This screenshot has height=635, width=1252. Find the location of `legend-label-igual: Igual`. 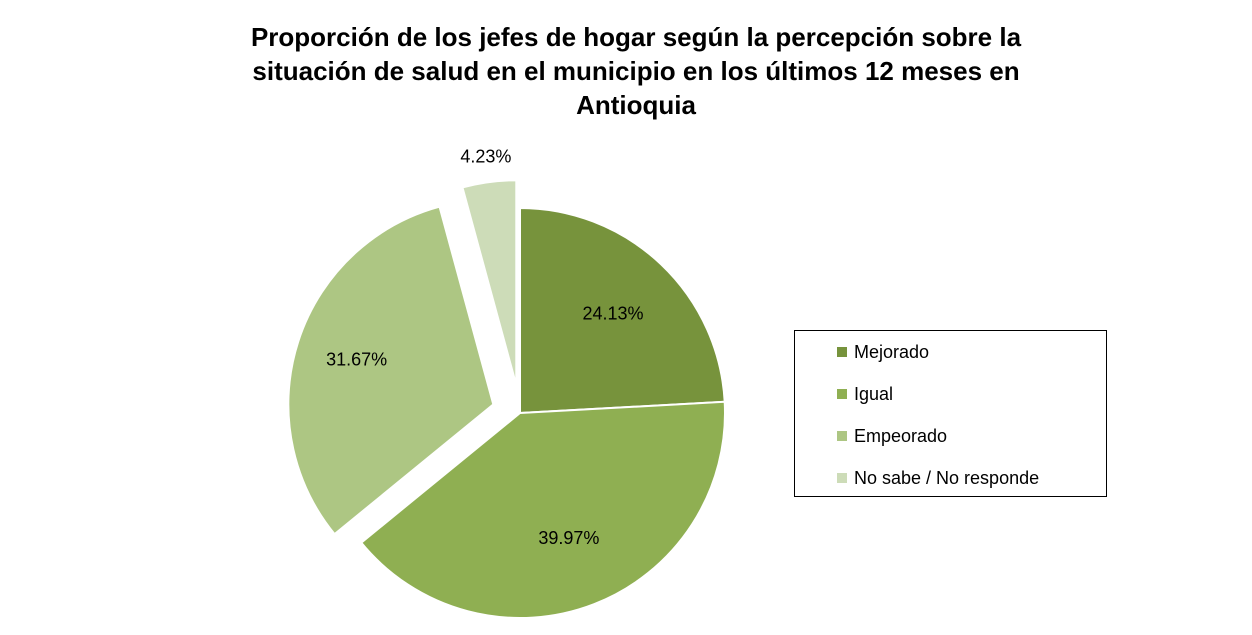

legend-label-igual: Igual is located at coordinates (874, 393).